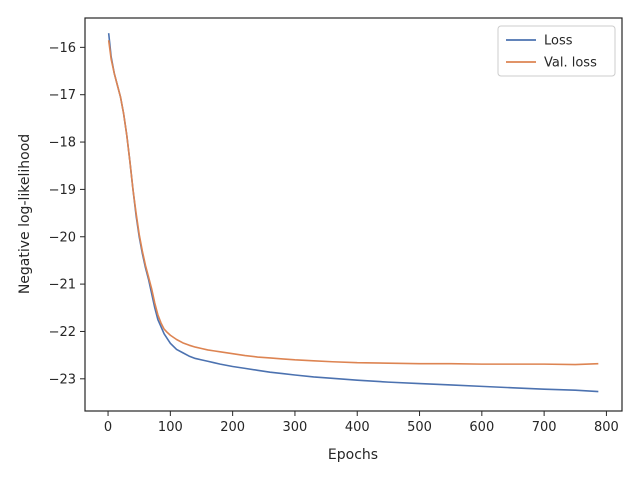 This screenshot has height=480, width=640. Describe the element at coordinates (419, 427) in the screenshot. I see `x-tick-label: 500` at that location.